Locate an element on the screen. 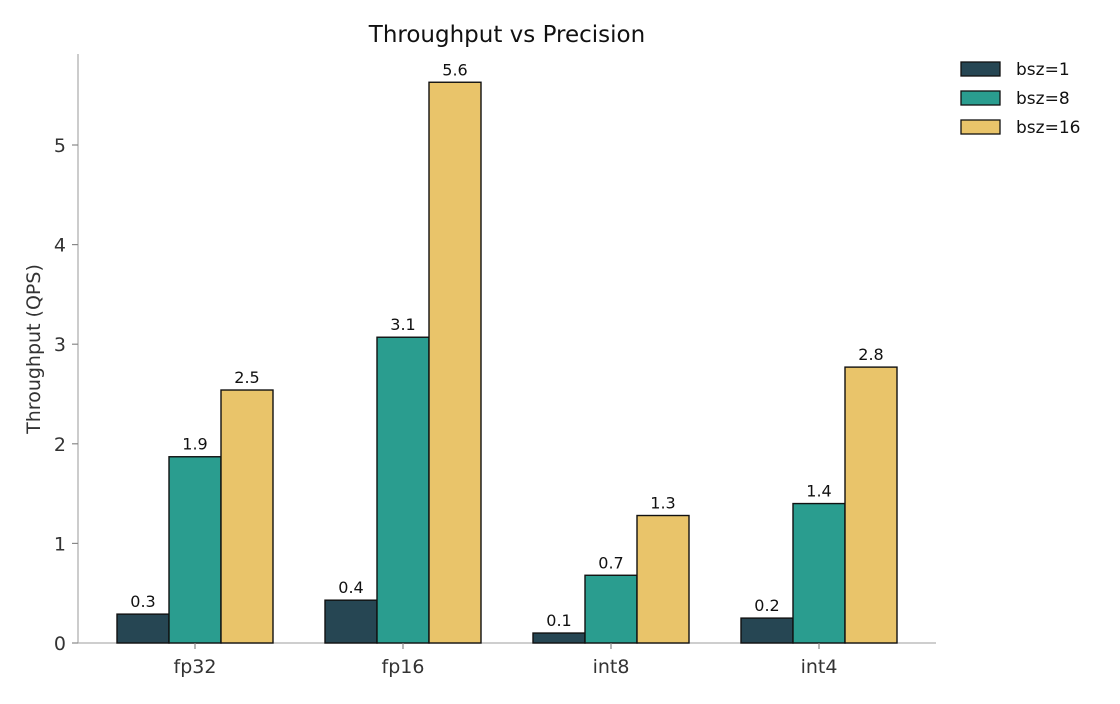 The width and height of the screenshot is (1120, 704). y-tick-label: 0 is located at coordinates (60, 644).